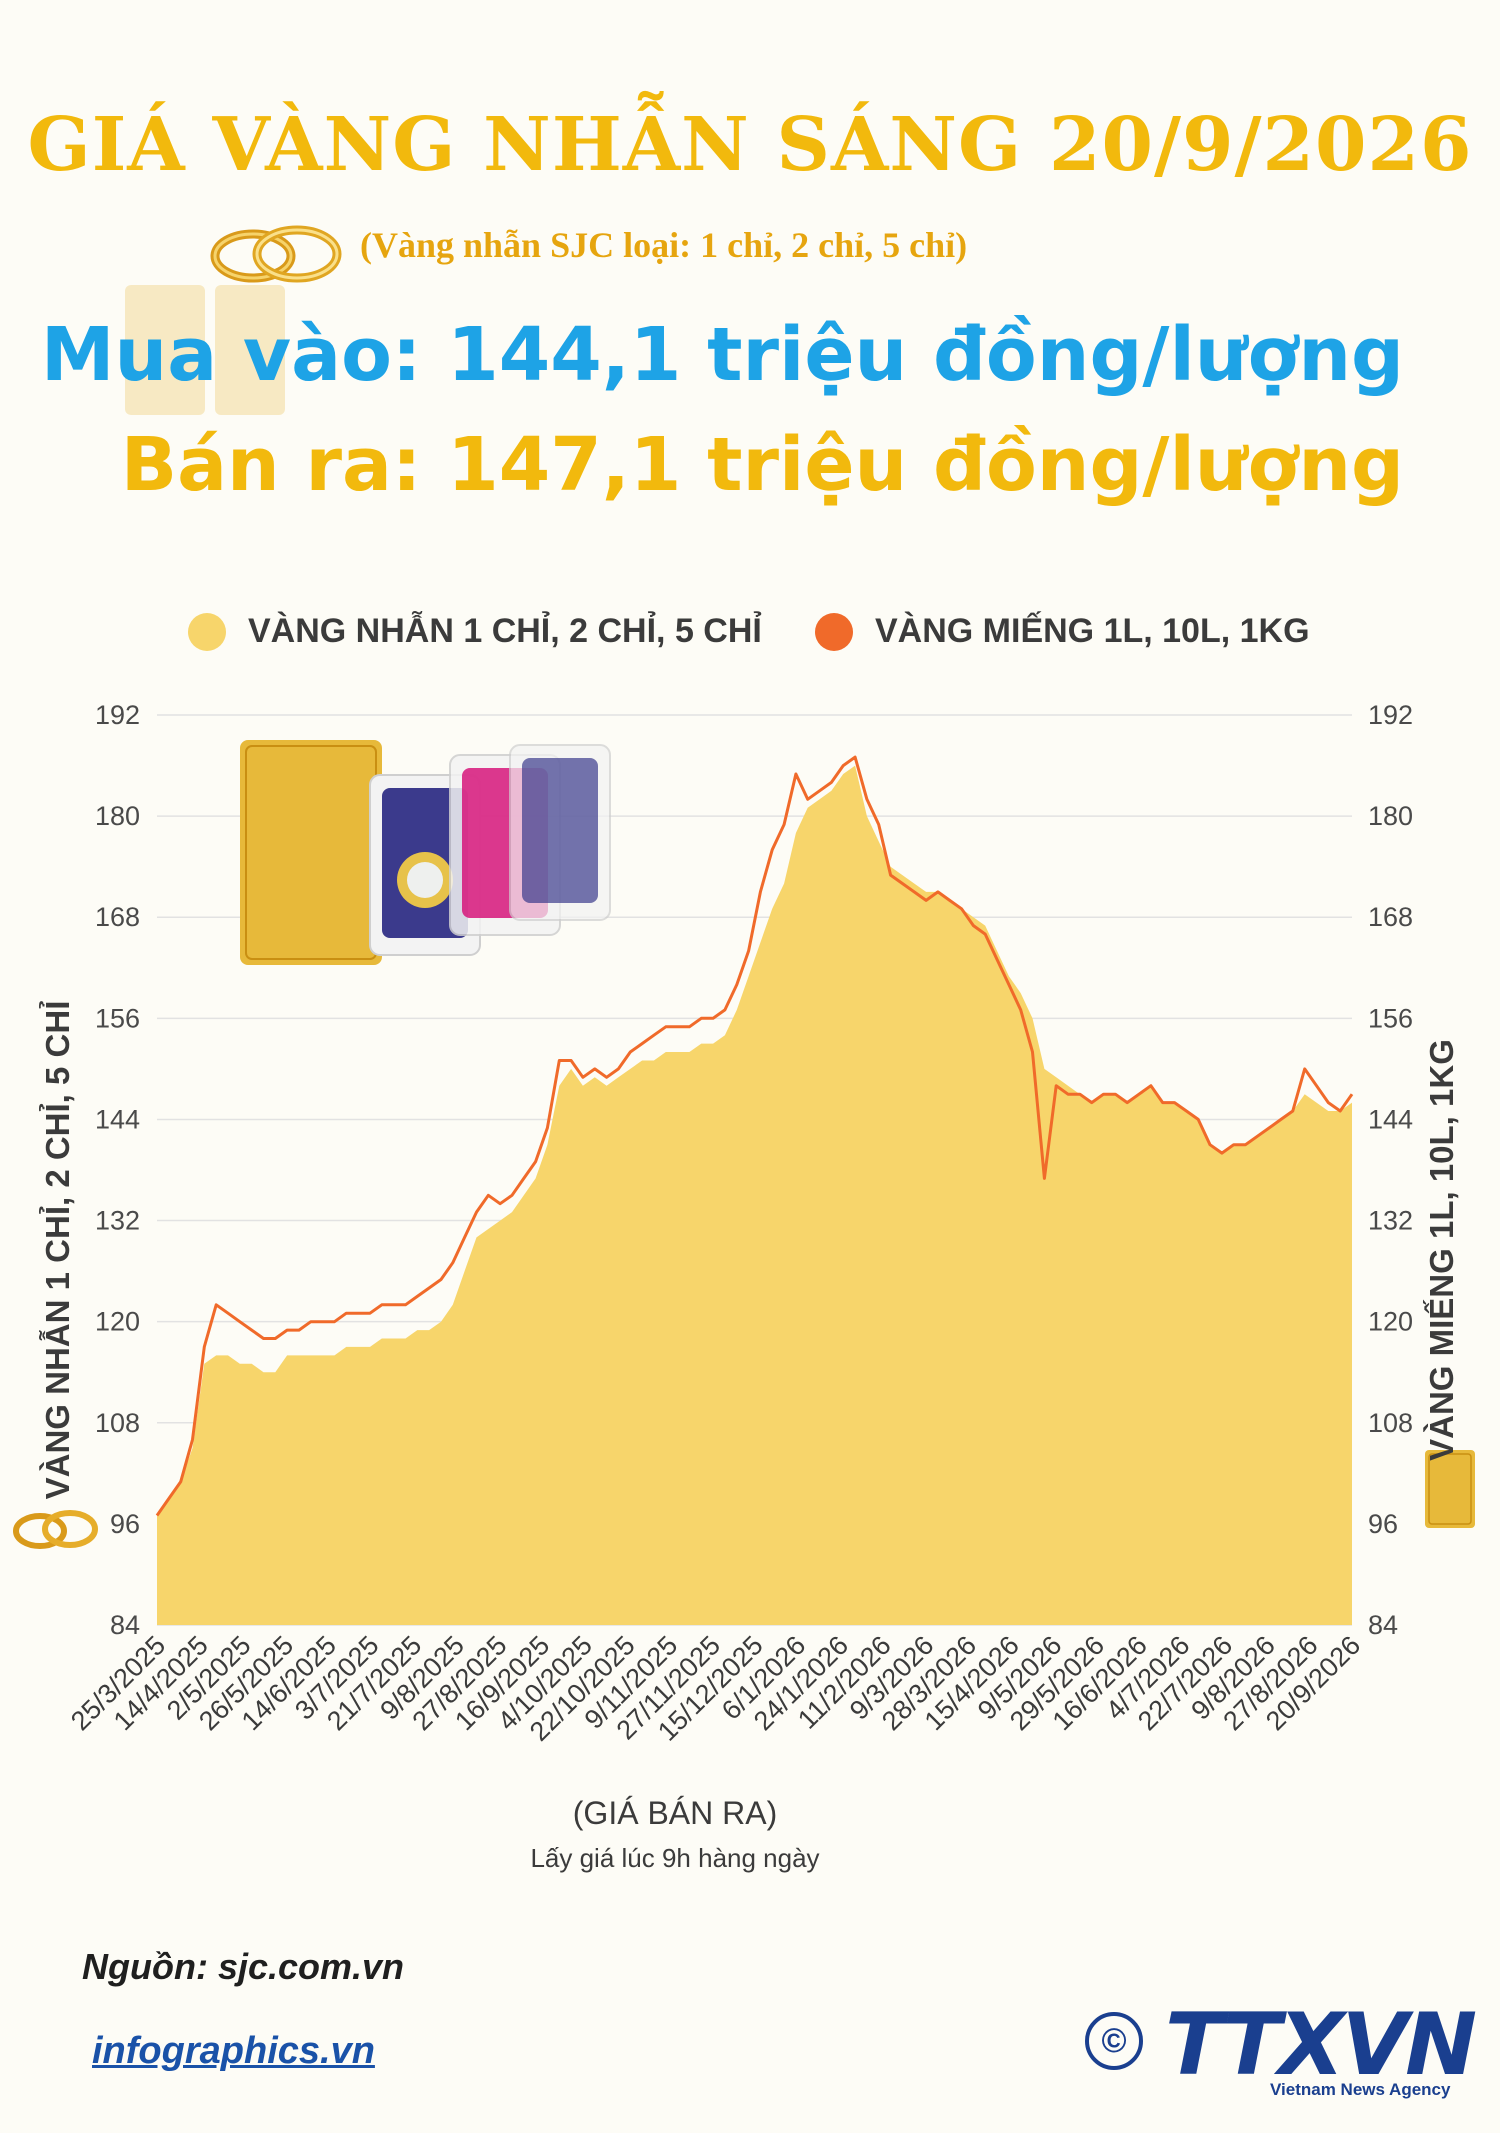  What do you see at coordinates (205, 362) in the screenshot?
I see `gold-bar-icon` at bounding box center [205, 362].